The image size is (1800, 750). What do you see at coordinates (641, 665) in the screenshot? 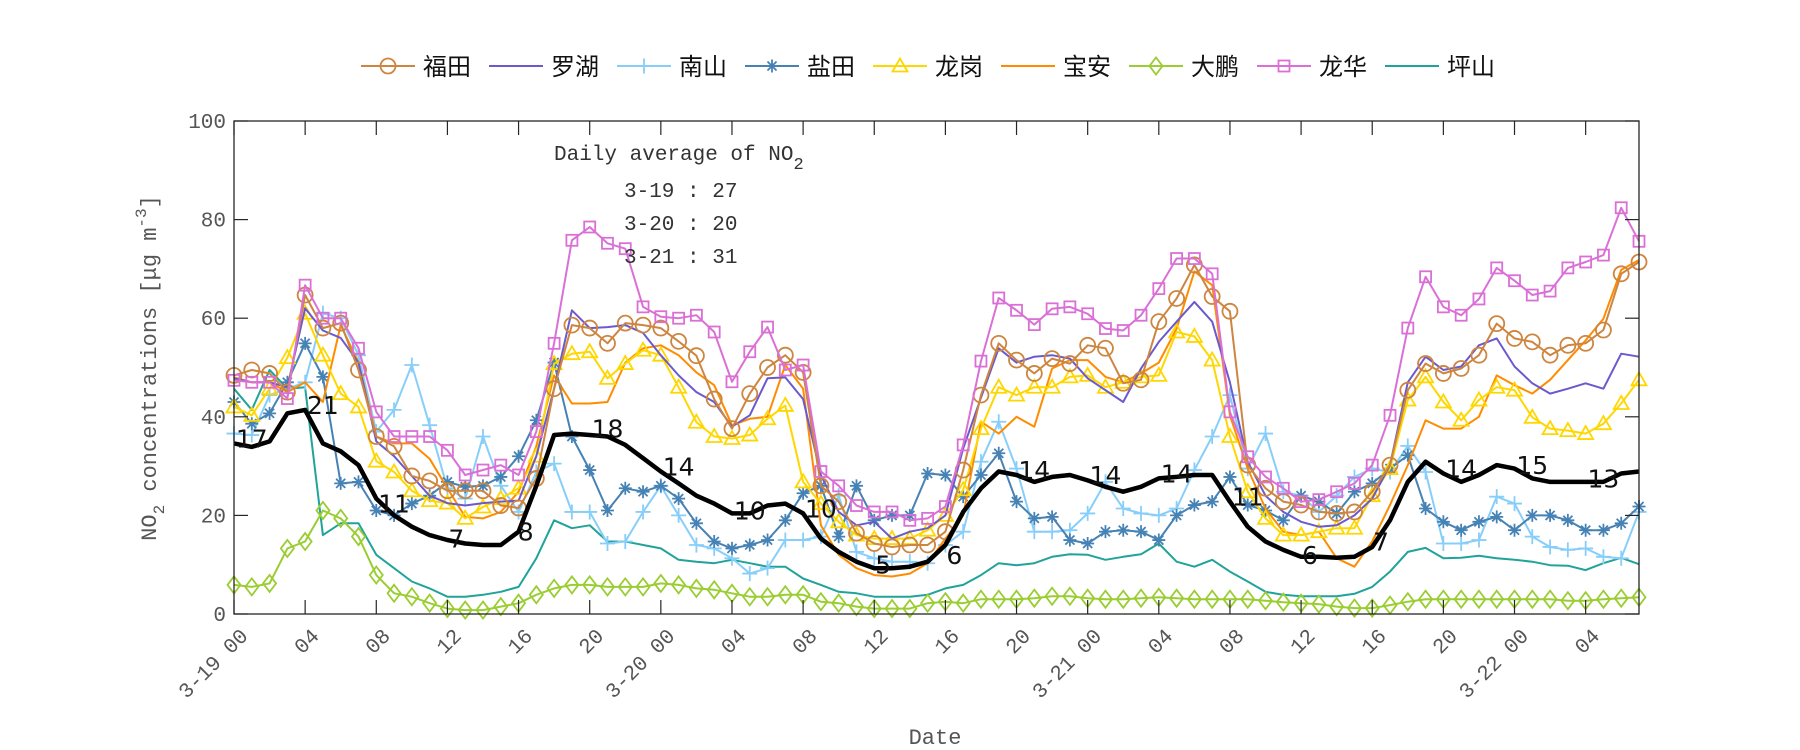
I see `x-tick-label: 3-20 00` at bounding box center [641, 665].